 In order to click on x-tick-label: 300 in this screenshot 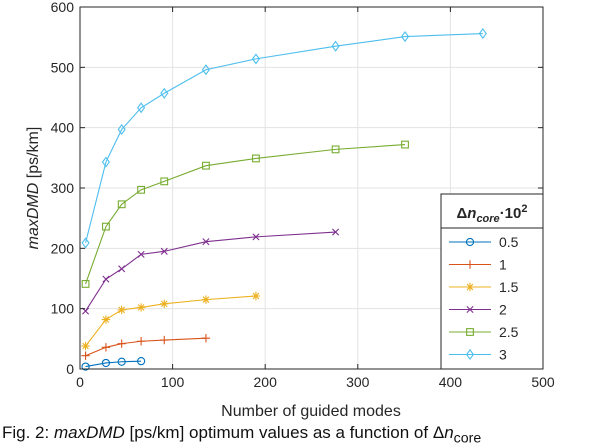, I will do `click(358, 382)`.